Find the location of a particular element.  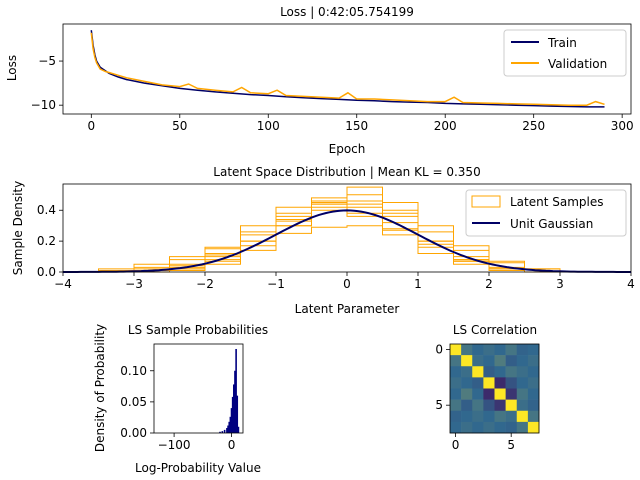

y-tick-label: −5 is located at coordinates (47, 61).